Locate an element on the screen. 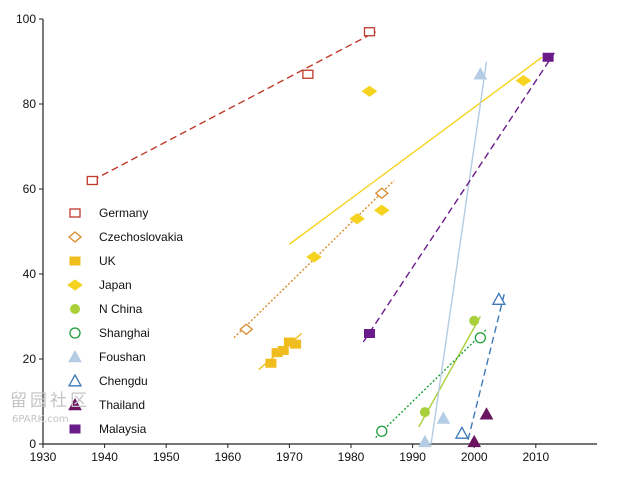 The height and width of the screenshot is (488, 639). y-tick-label: 40 is located at coordinates (30, 274).